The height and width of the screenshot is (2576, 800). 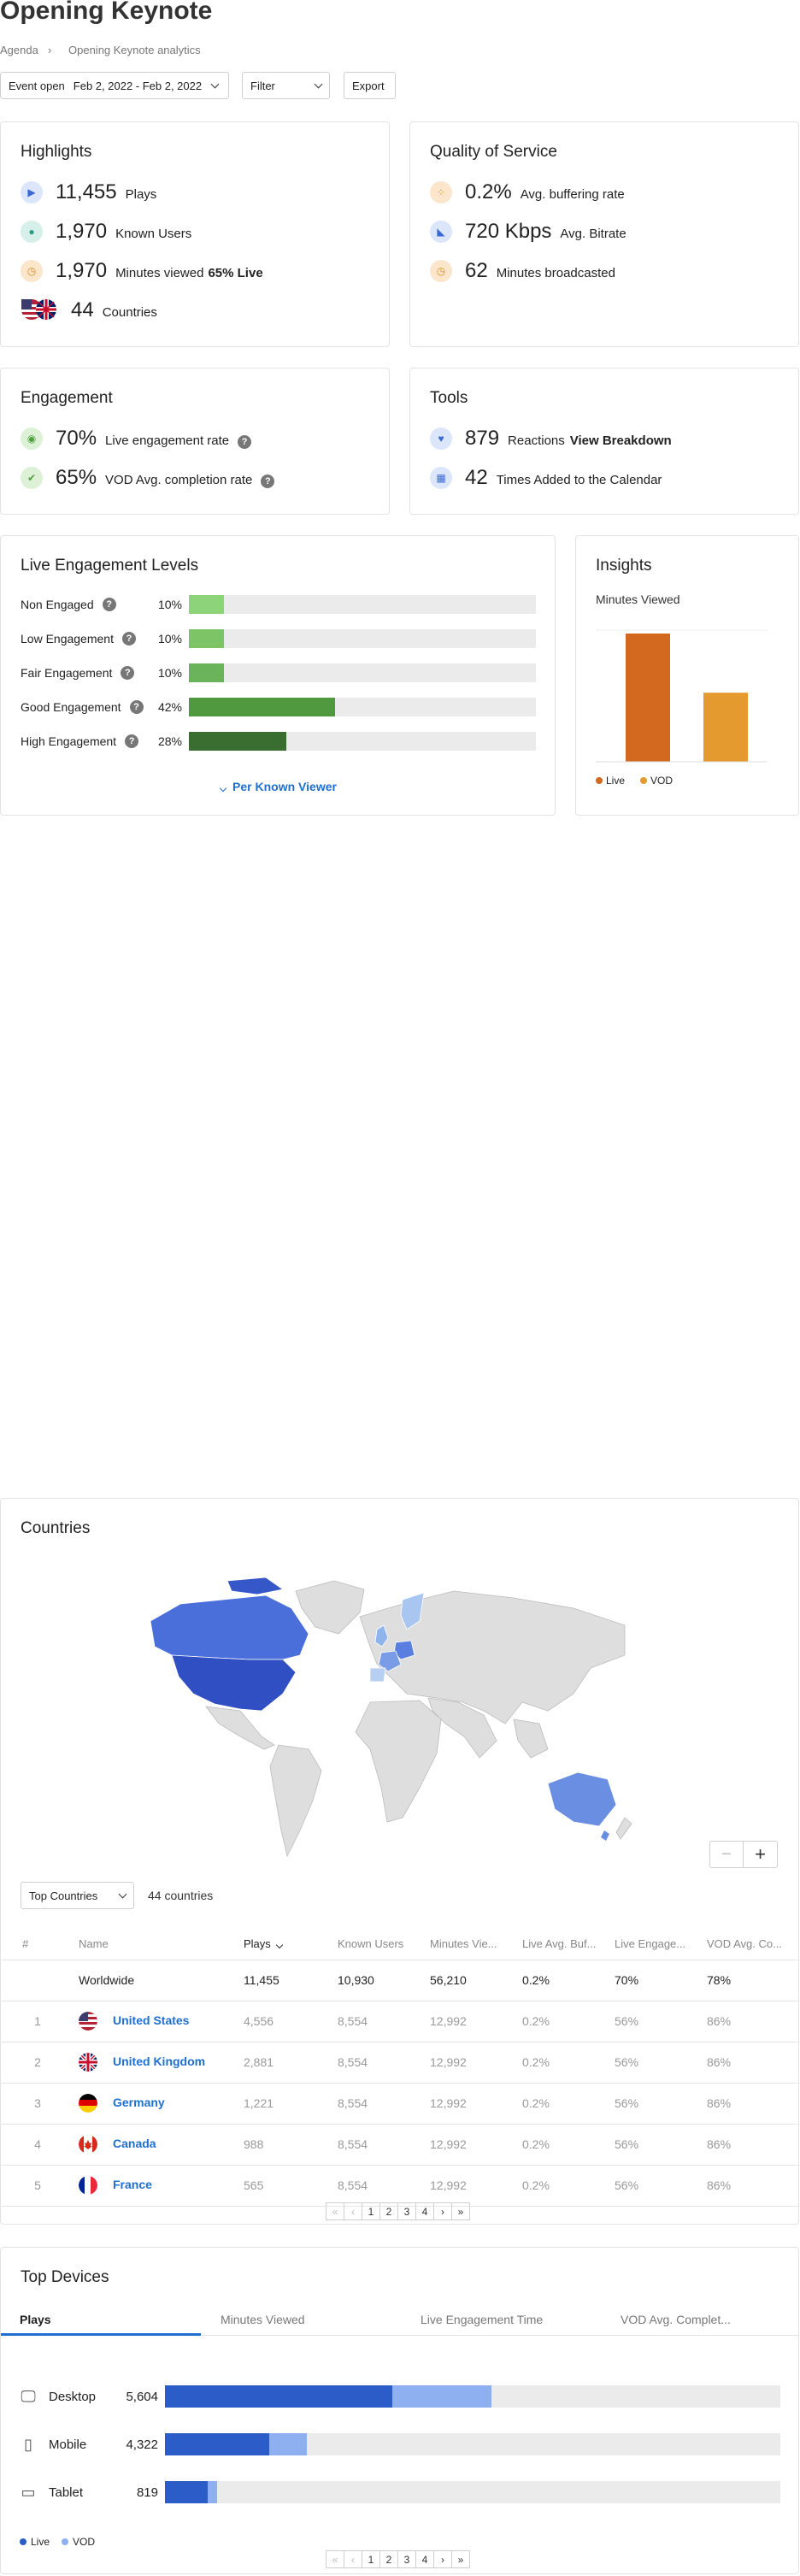 I want to click on per-known-viewer-link: Per Known Viewer, so click(x=278, y=786).